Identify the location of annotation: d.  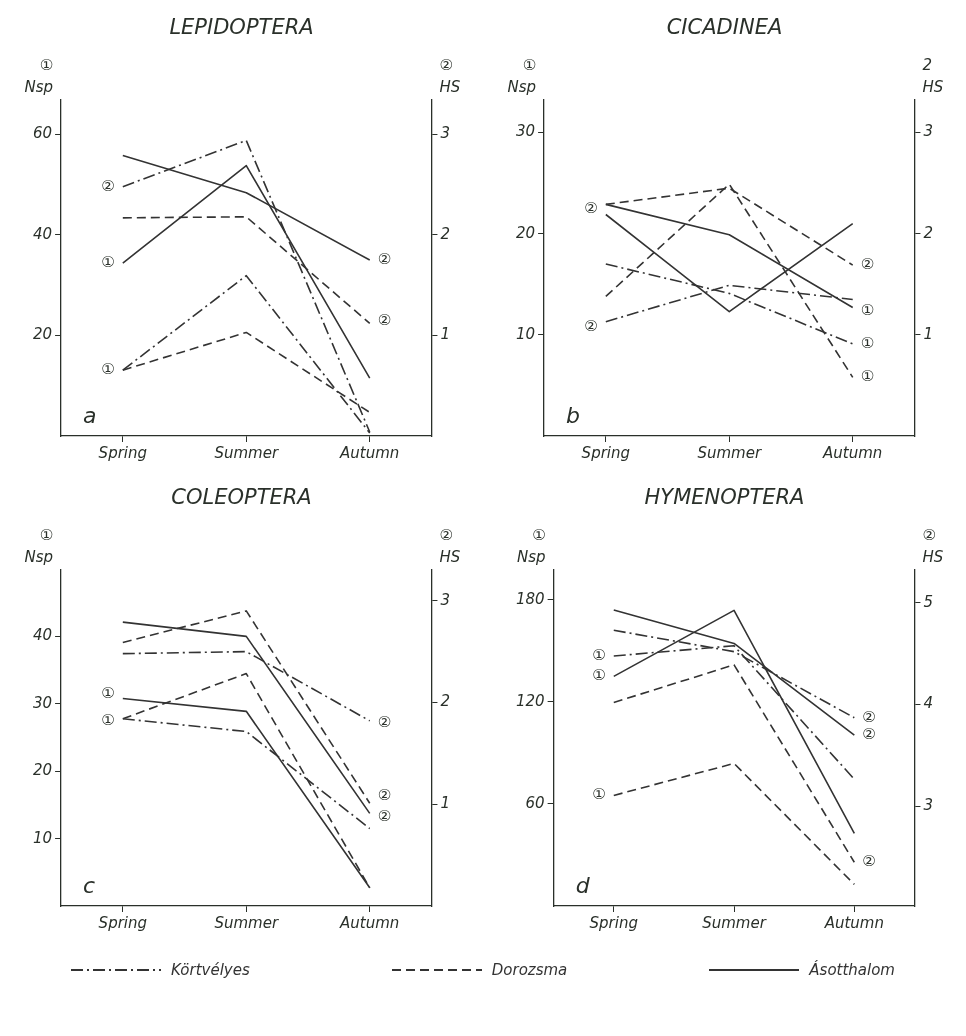
(583, 885).